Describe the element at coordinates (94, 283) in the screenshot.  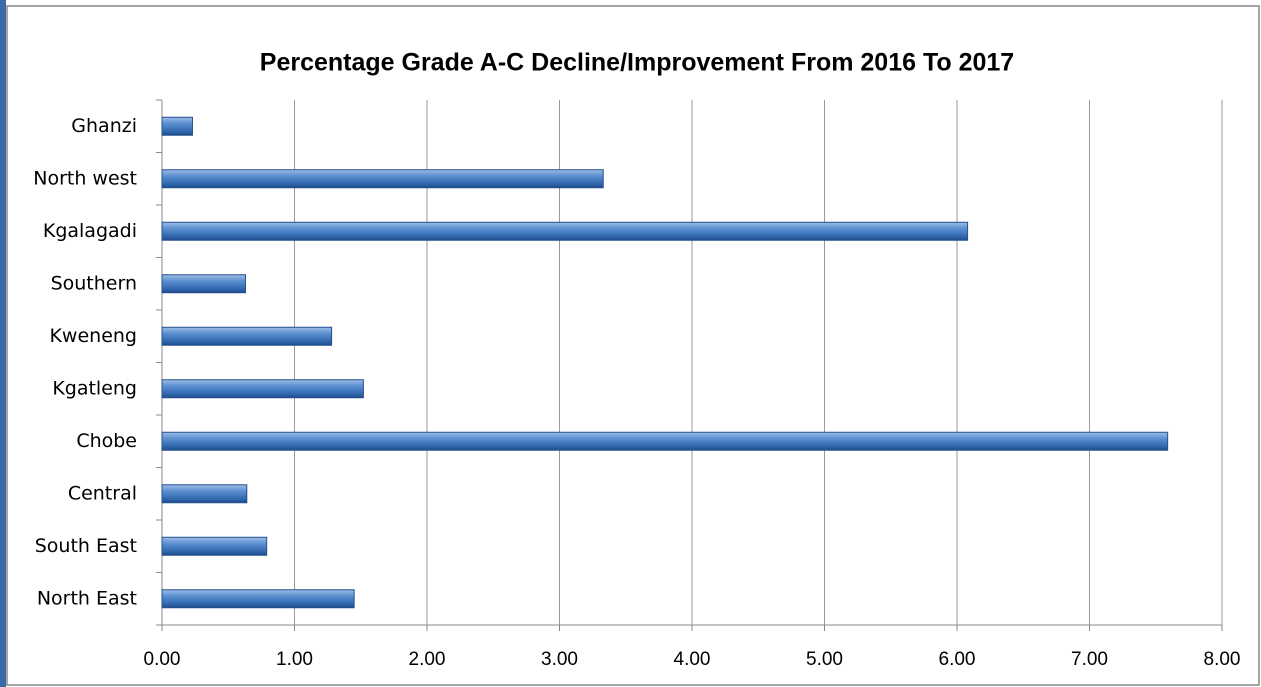
I see `y-tick-label: Southern` at that location.